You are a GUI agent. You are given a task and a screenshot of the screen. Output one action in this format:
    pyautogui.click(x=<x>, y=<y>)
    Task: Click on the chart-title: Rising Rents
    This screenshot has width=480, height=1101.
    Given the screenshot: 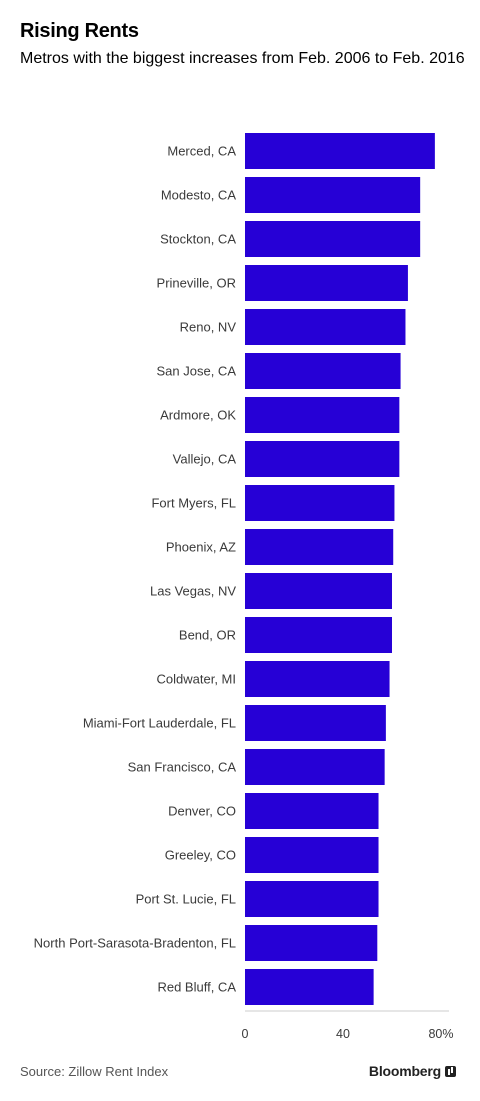 What is the action you would take?
    pyautogui.click(x=79, y=31)
    